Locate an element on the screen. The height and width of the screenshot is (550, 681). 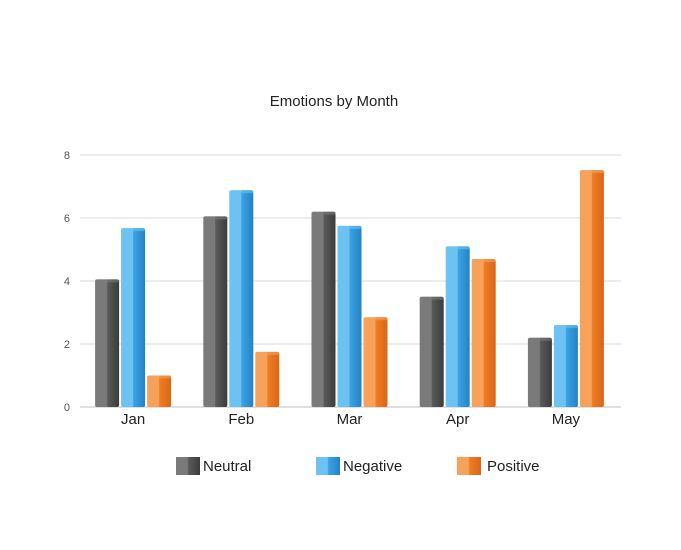
legend: Neutral Negative Positive is located at coordinates (358, 466).